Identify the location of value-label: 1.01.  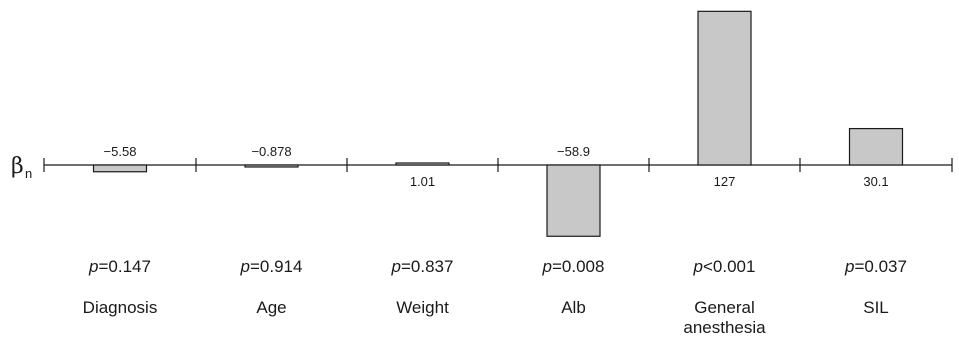
(422, 181).